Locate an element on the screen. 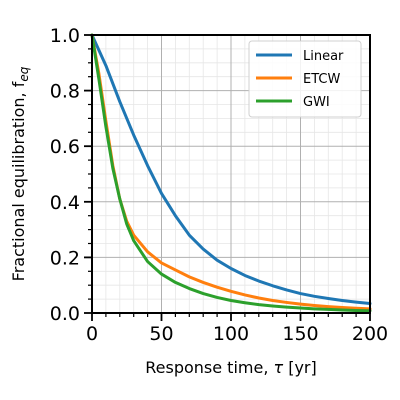 Image resolution: width=400 pixels, height=400 pixels. x-axis-title: Response time, τ [yr] is located at coordinates (231, 367).